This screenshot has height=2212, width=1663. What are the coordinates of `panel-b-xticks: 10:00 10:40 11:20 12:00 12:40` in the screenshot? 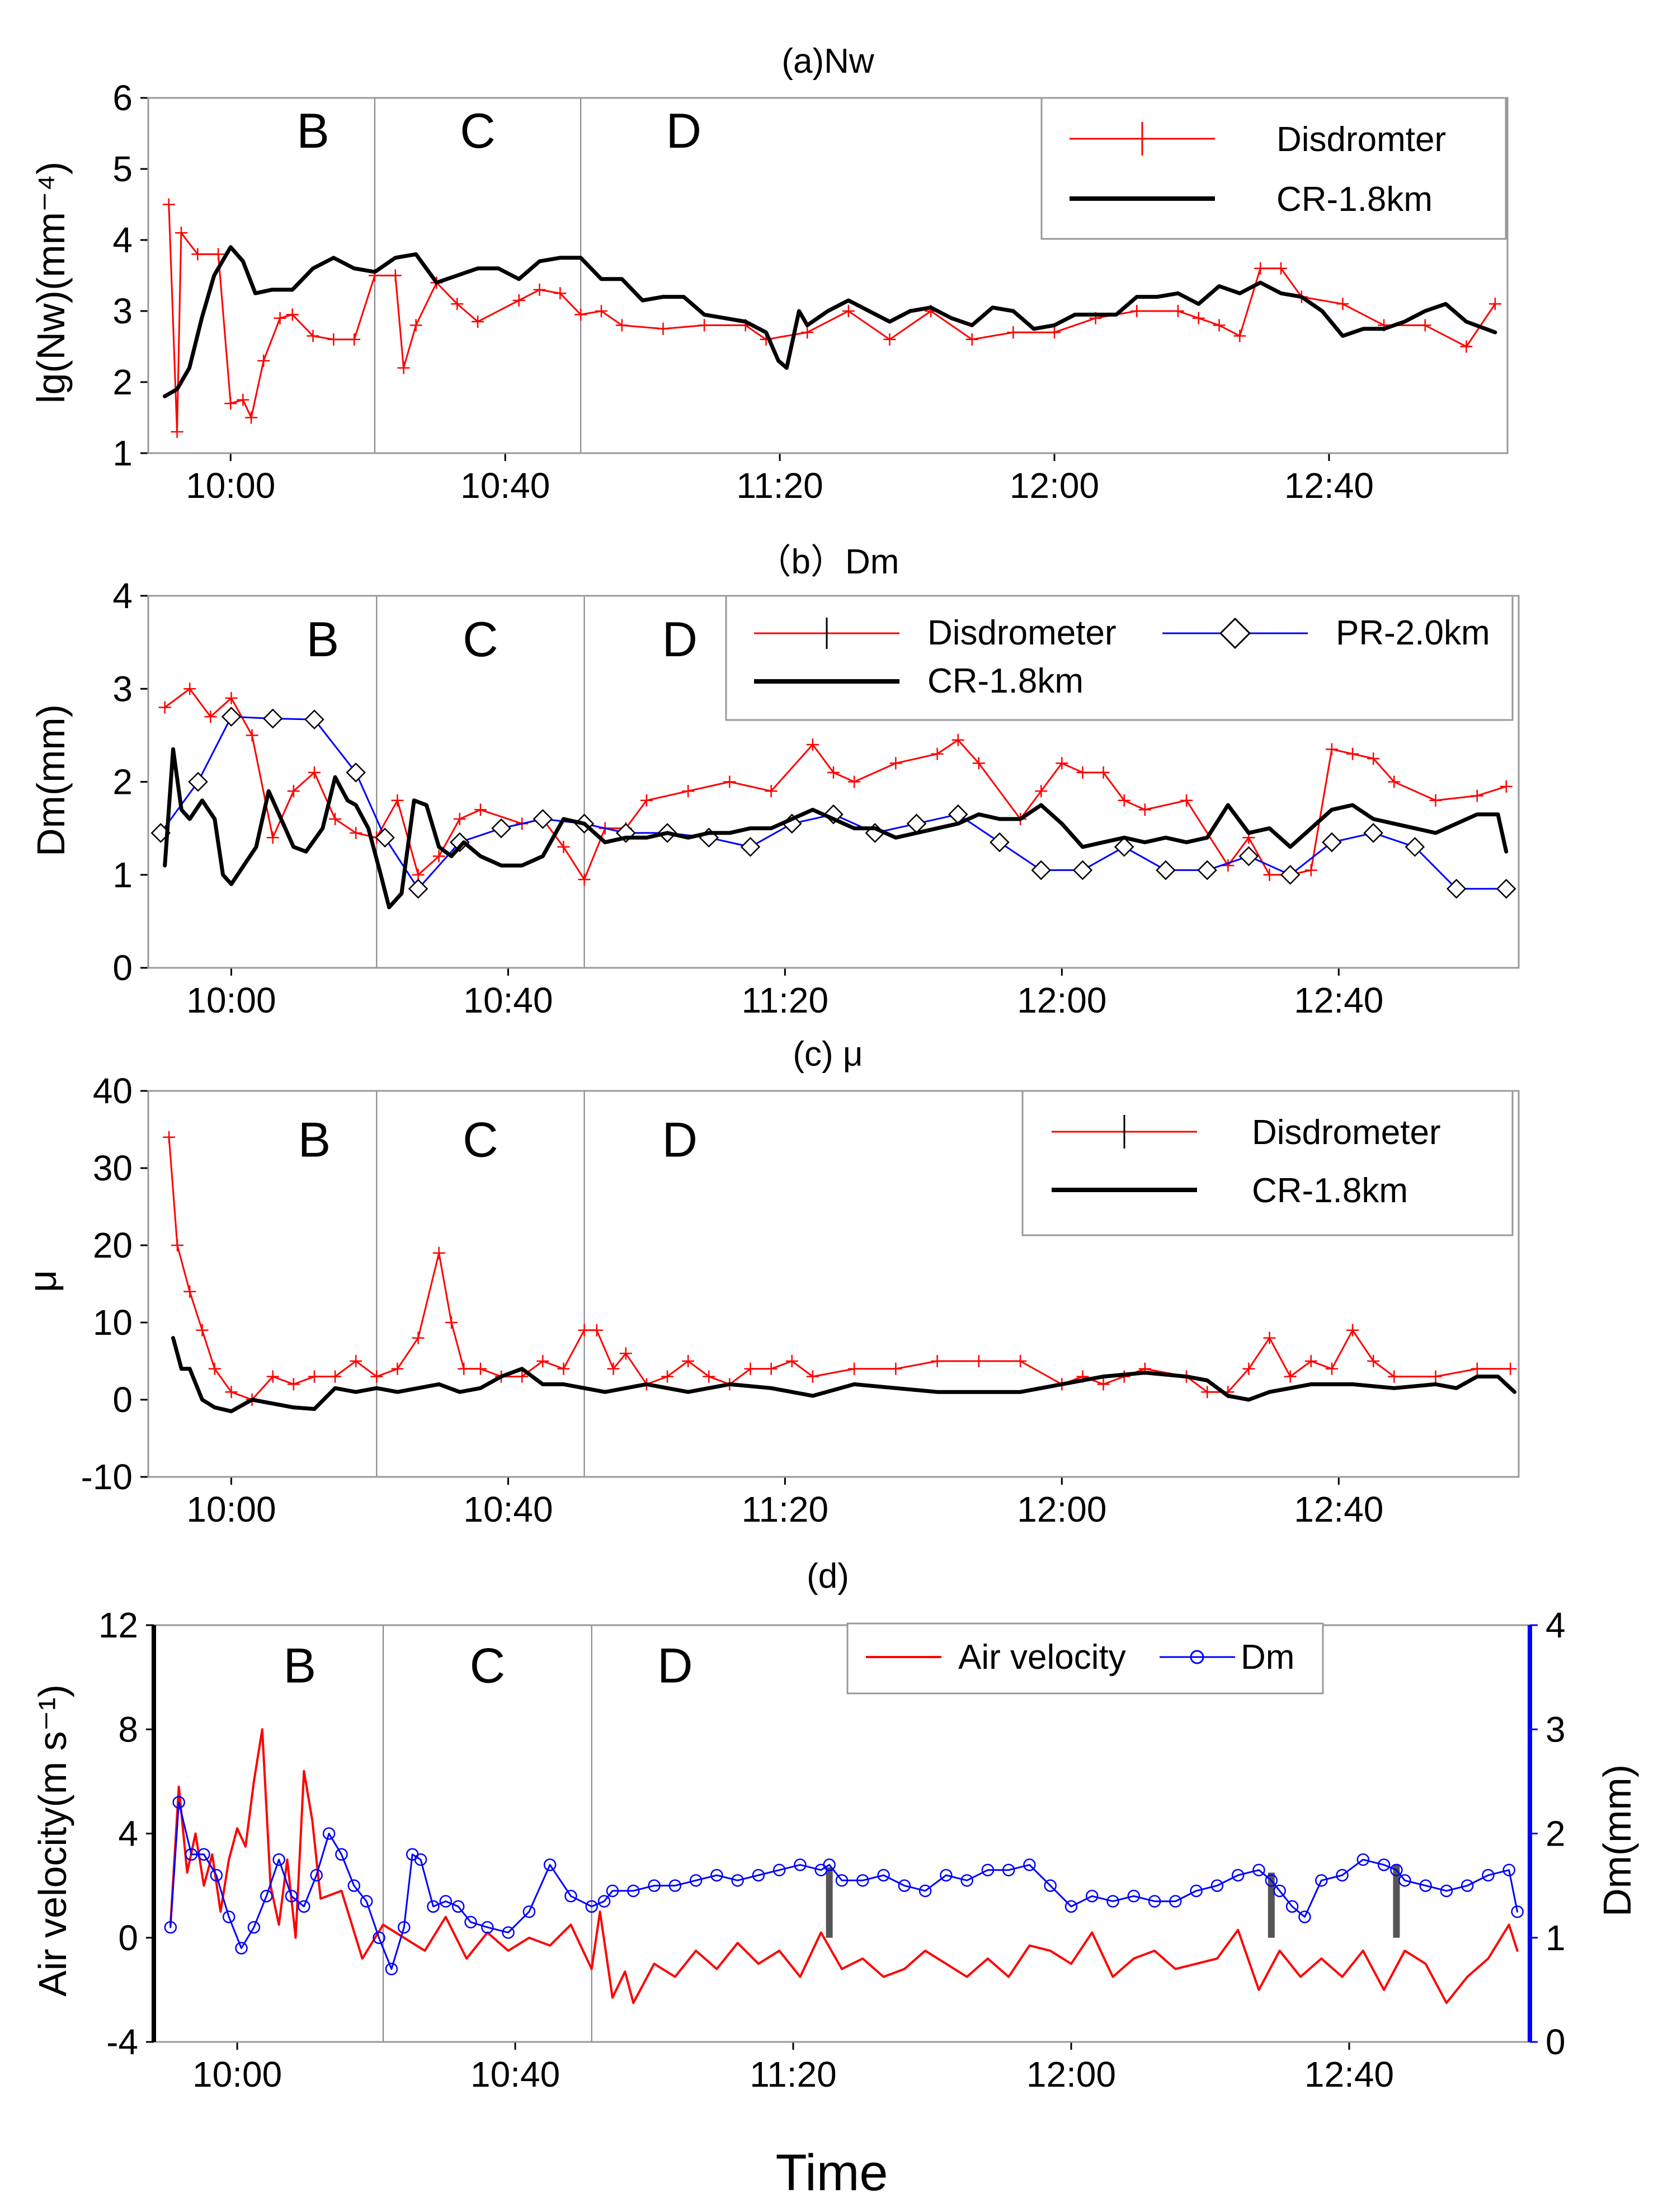 It's located at (784, 994).